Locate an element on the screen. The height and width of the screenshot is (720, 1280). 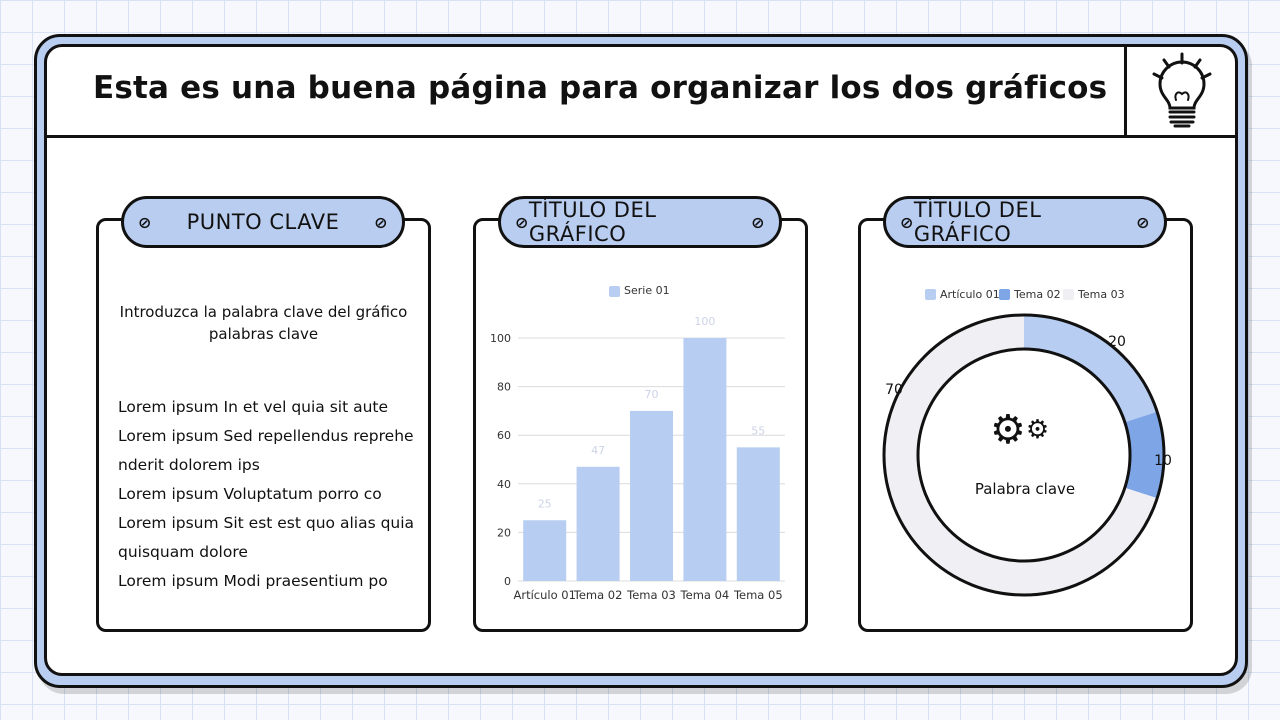
data-label: 25 is located at coordinates (545, 503).